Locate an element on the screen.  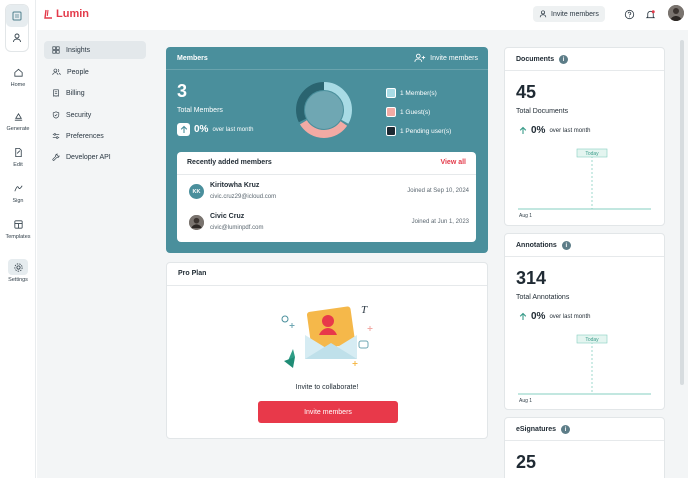
user-avatar is located at coordinates (676, 13).